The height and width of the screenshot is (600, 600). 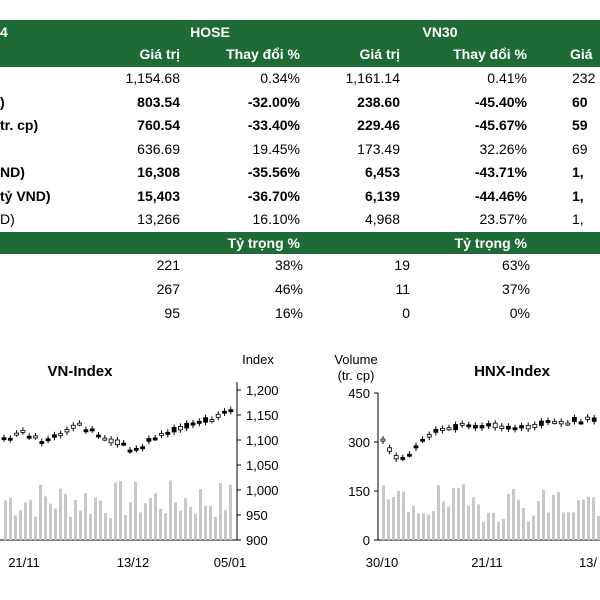 What do you see at coordinates (580, 148) in the screenshot?
I see `table-cell: 69` at bounding box center [580, 148].